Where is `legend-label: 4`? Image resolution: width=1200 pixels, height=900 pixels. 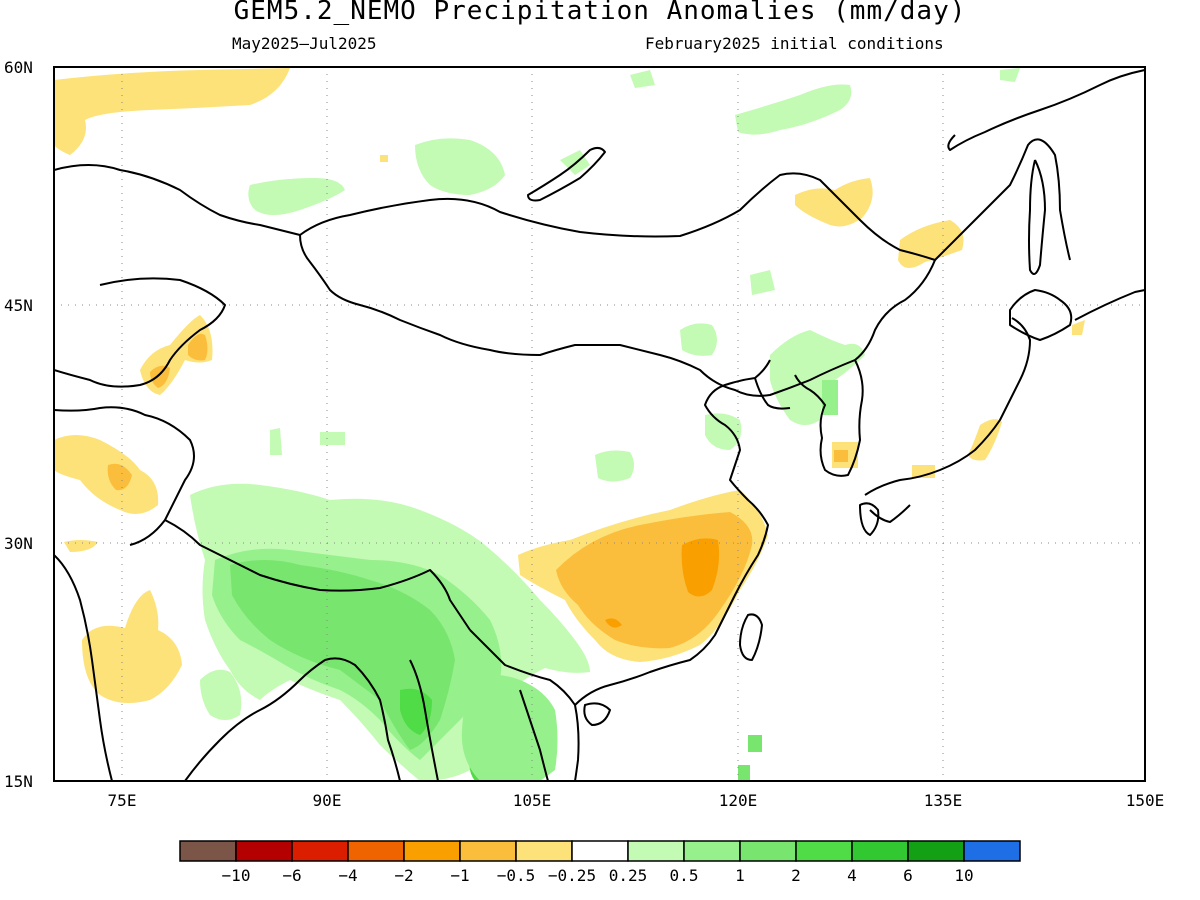 legend-label: 4 is located at coordinates (852, 875).